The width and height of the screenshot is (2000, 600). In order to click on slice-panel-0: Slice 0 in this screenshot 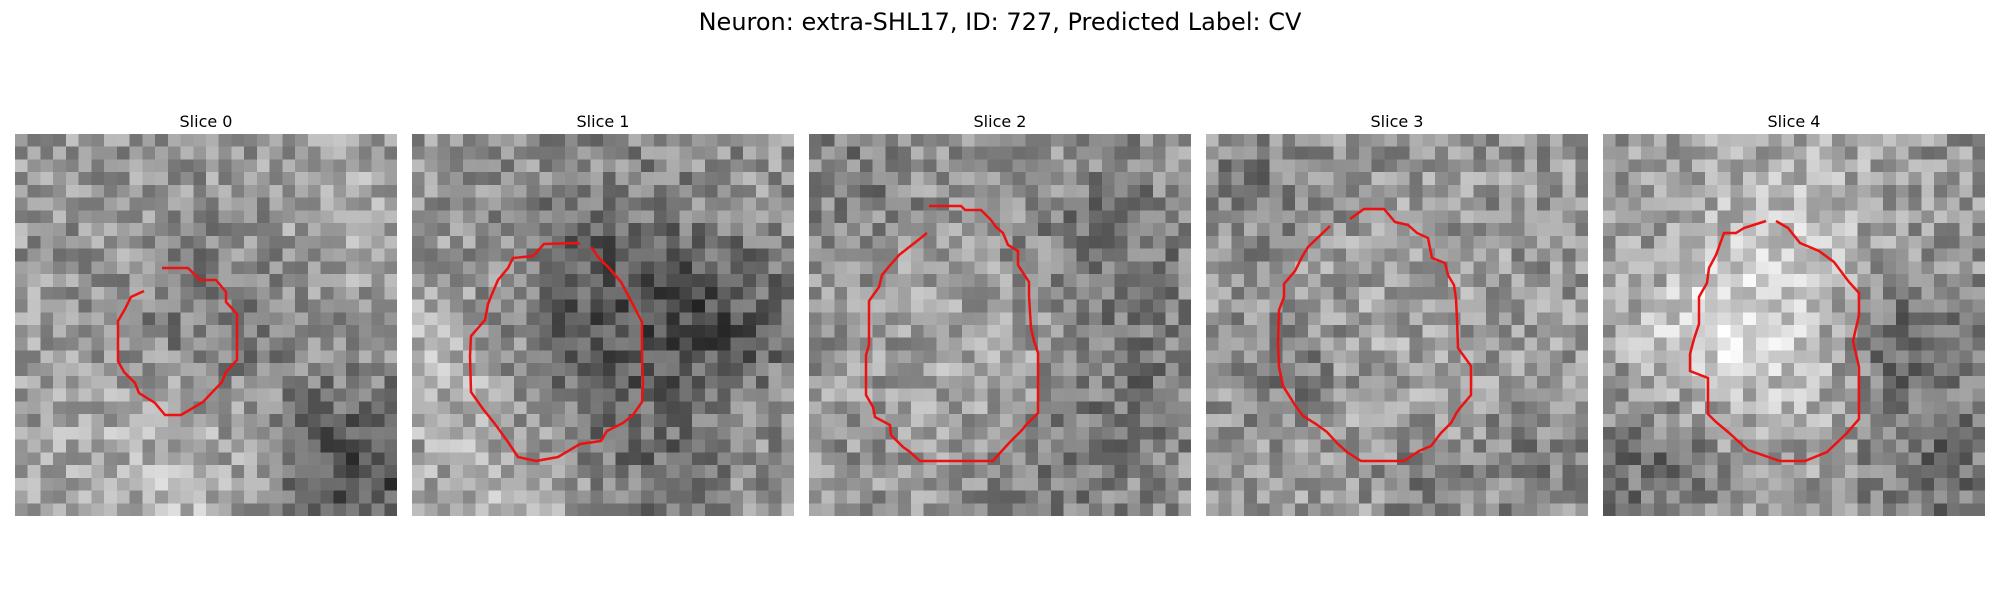, I will do `click(206, 313)`.